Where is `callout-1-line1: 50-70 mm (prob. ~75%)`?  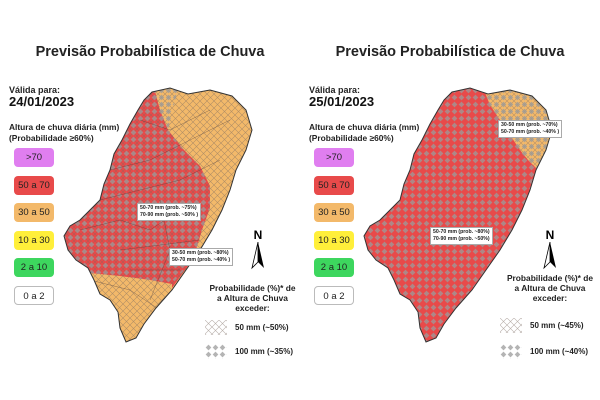
callout-1-line1: 50-70 mm (prob. ~75%) is located at coordinates (168, 208).